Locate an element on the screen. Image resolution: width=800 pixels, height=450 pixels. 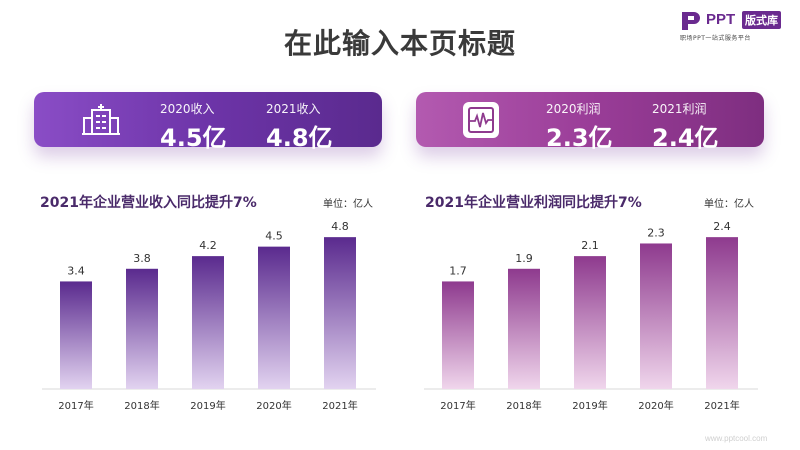
stat-value: 2.3亿 is located at coordinates (579, 138).